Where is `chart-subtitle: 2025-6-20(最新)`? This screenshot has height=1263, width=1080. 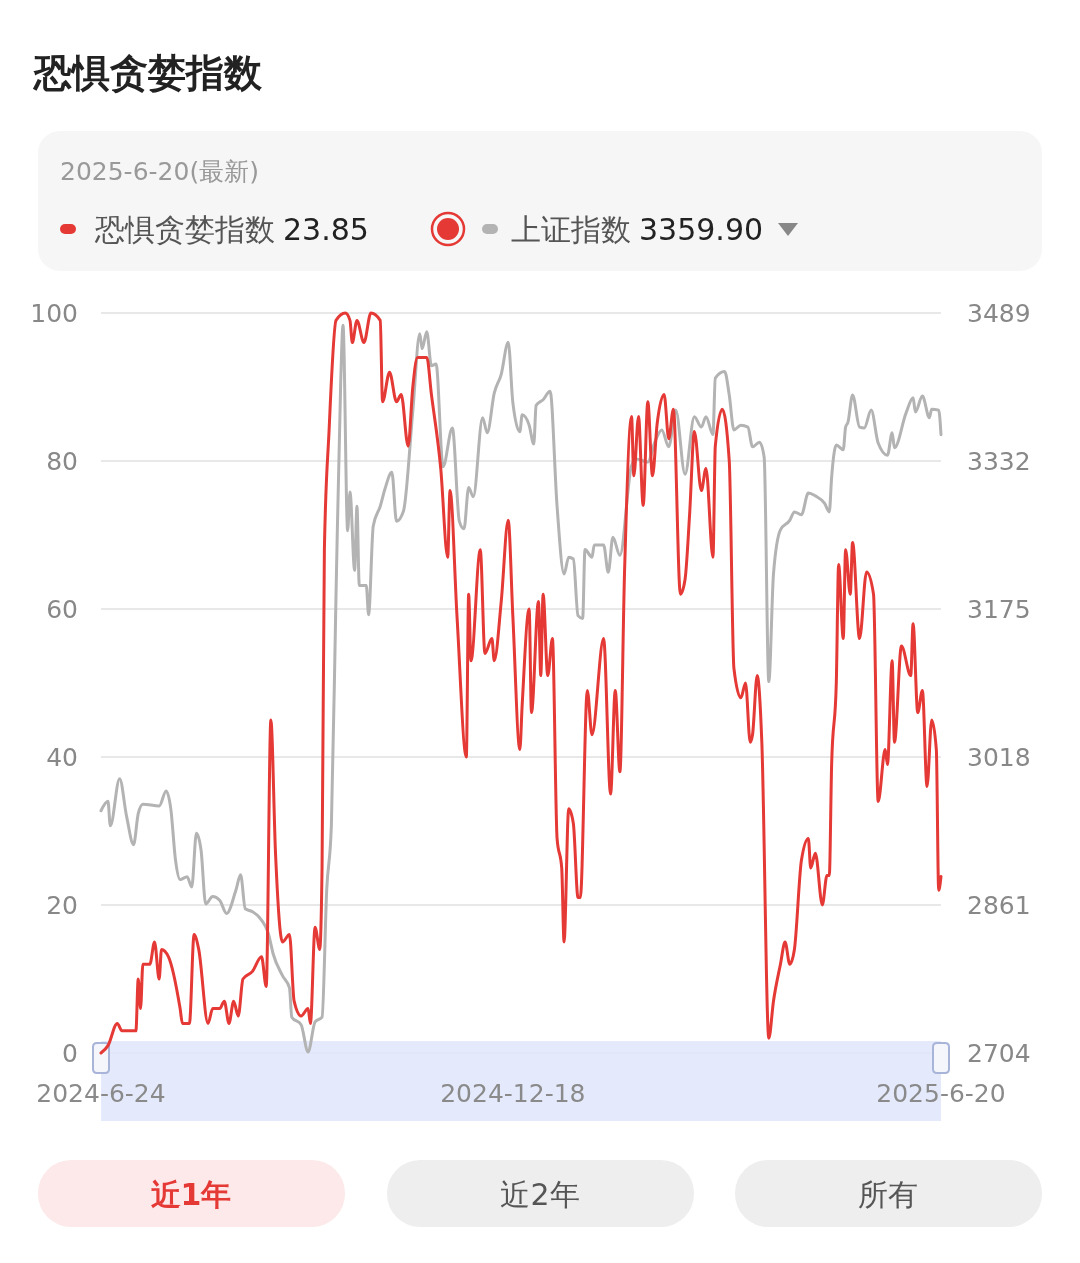 chart-subtitle: 2025-6-20(最新) is located at coordinates (159, 171).